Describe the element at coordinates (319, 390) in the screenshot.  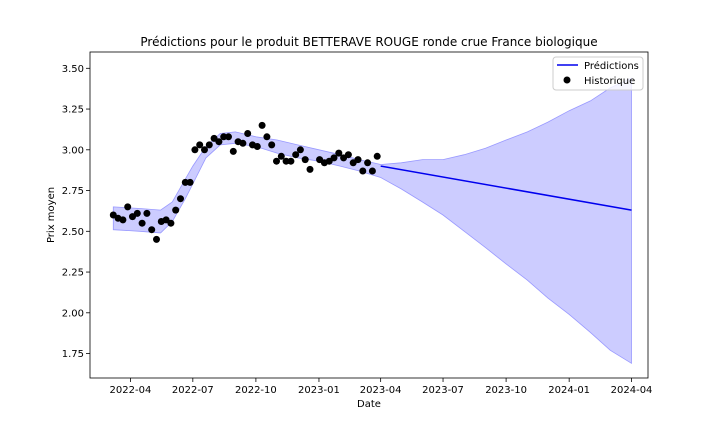
I see `x-tick-label: 2023-01` at that location.